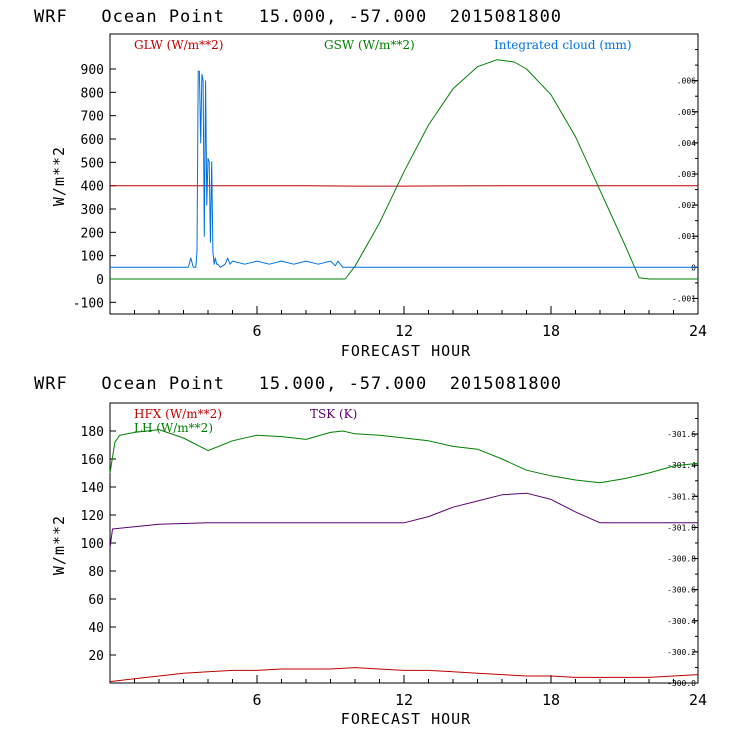  I want to click on y-tick-label: 700, so click(92, 117).